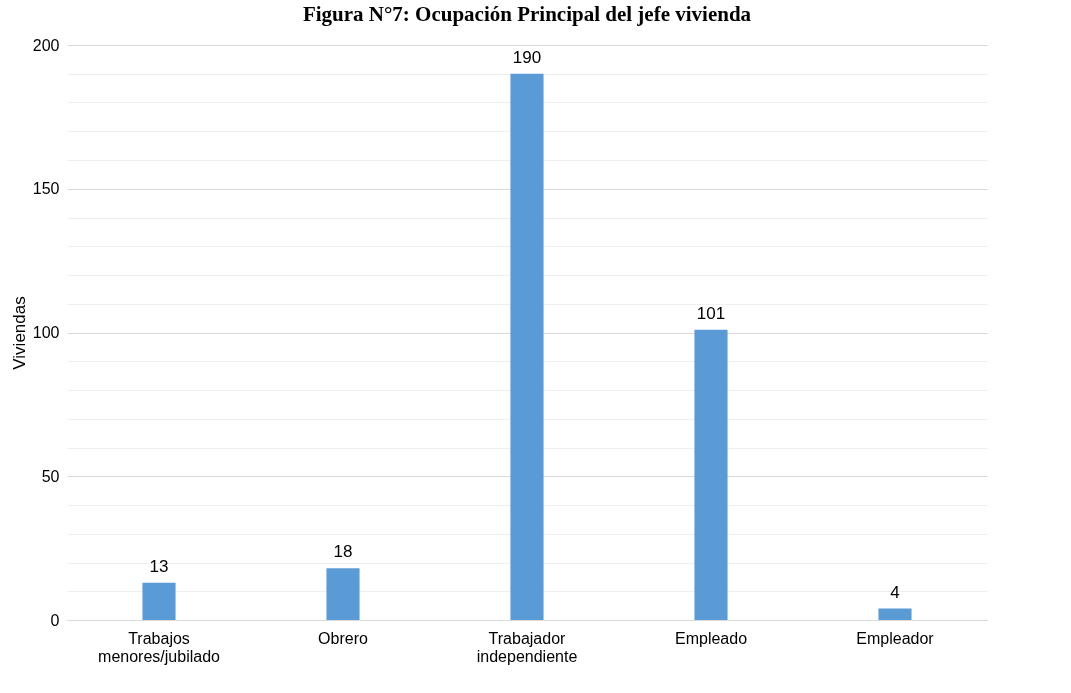 This screenshot has width=1071, height=693. What do you see at coordinates (895, 592) in the screenshot?
I see `data-label: 4` at bounding box center [895, 592].